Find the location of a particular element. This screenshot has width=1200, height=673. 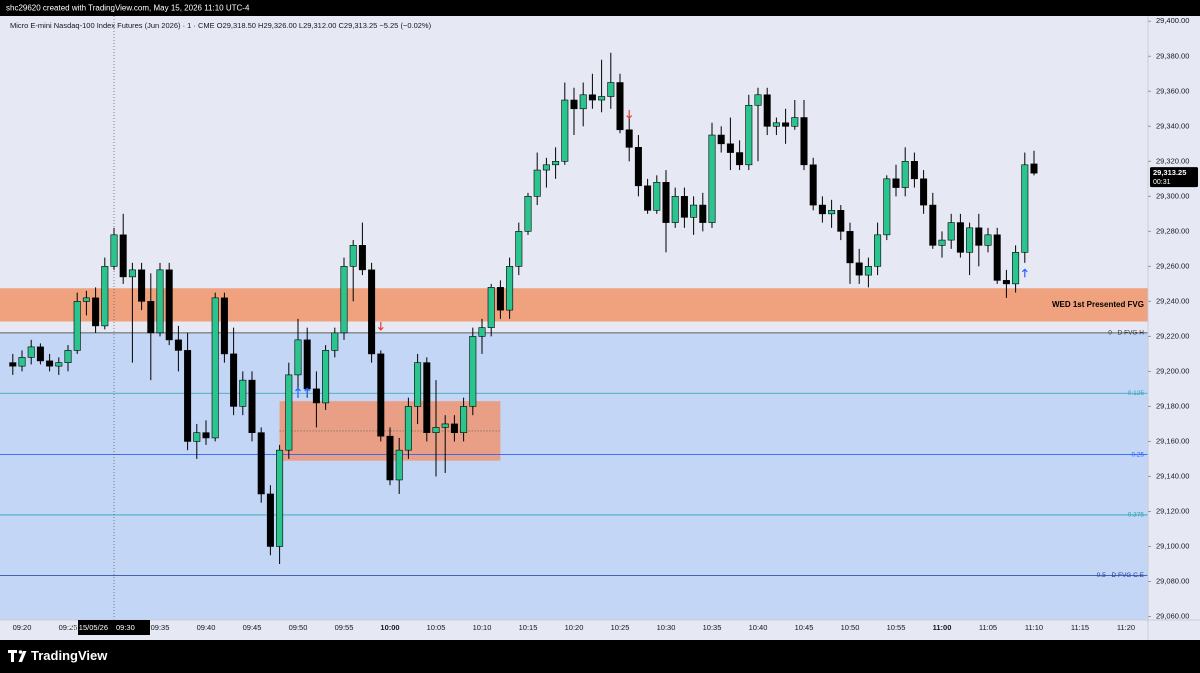

crosshair-date: Fri 15/05/26 is located at coordinates (88, 627).